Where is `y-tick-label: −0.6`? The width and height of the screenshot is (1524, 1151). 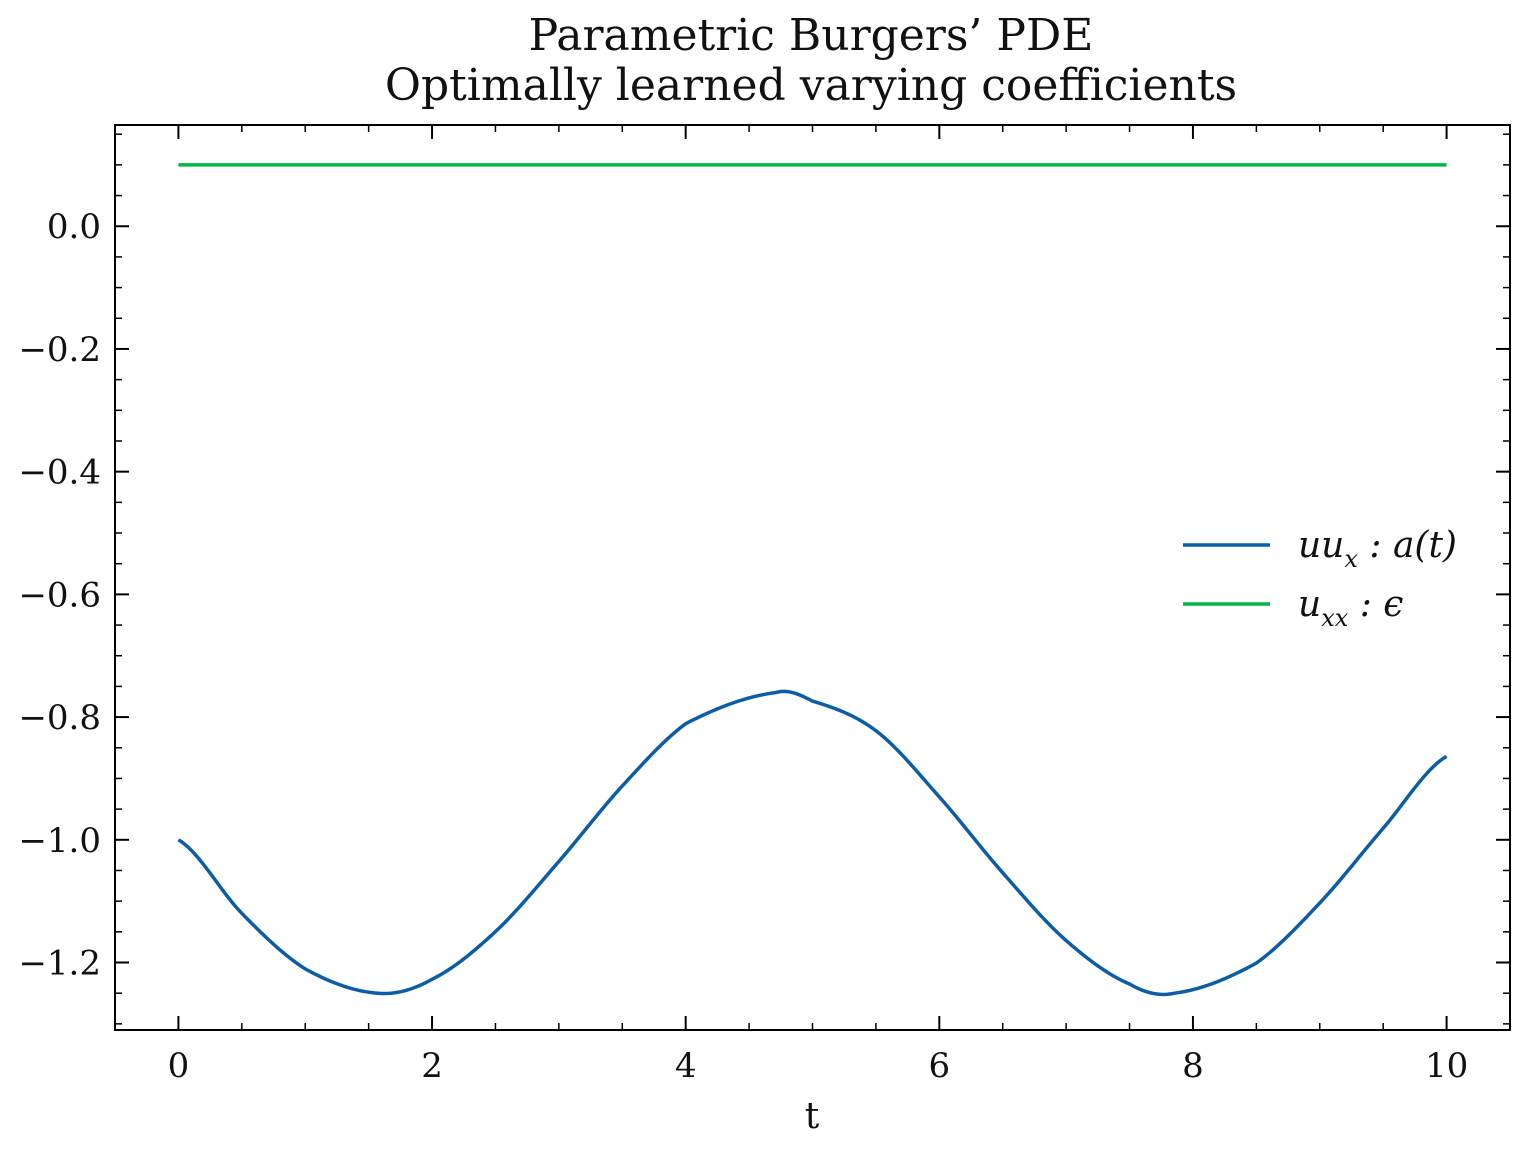
y-tick-label: −0.6 is located at coordinates (59, 595).